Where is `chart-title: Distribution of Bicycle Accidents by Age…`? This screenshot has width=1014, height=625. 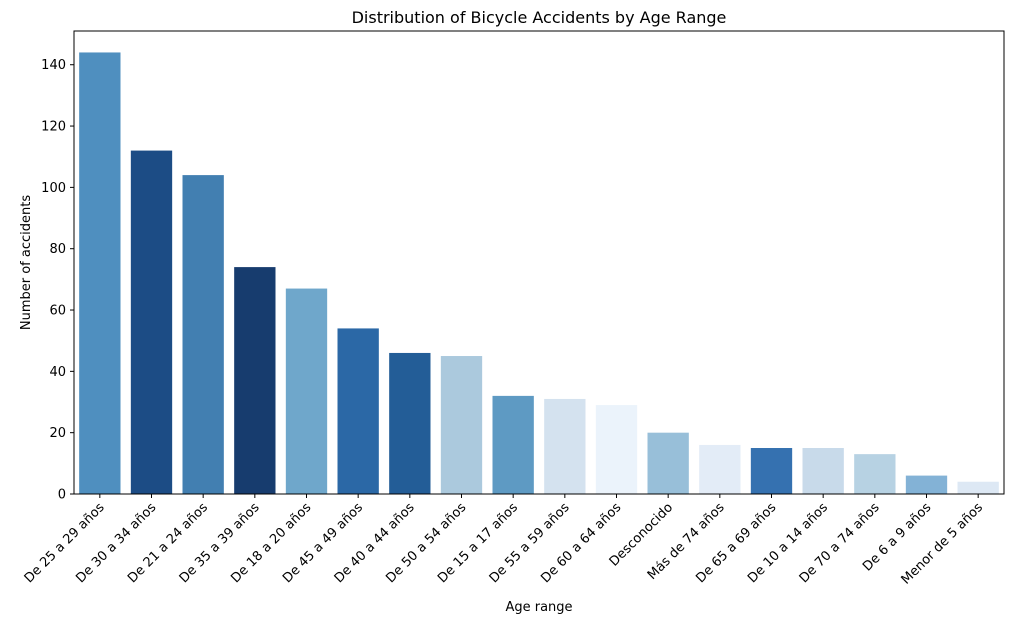 chart-title: Distribution of Bicycle Accidents by Age… is located at coordinates (539, 17).